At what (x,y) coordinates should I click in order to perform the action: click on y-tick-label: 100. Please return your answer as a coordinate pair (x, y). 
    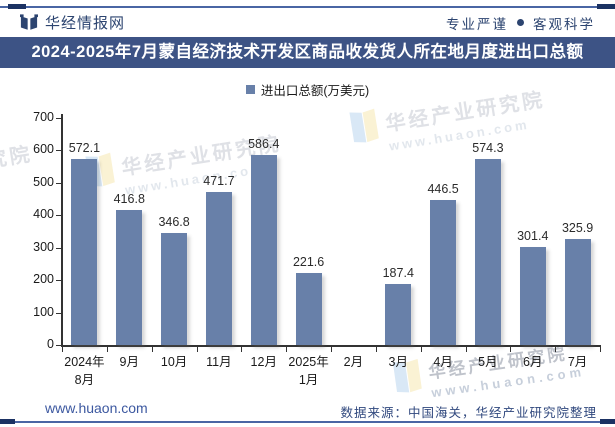
    Looking at the image, I should click on (43, 311).